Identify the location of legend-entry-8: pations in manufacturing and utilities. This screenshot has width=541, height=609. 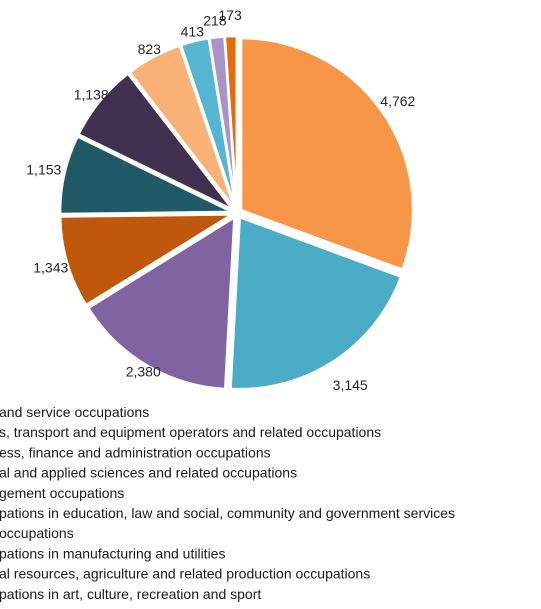
(112, 553).